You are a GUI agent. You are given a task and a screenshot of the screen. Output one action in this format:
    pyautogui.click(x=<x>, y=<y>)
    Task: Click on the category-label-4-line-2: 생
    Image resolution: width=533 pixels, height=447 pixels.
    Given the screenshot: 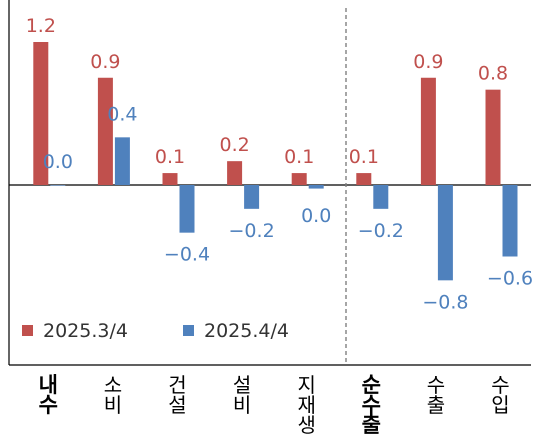 What is the action you would take?
    pyautogui.click(x=306, y=425)
    